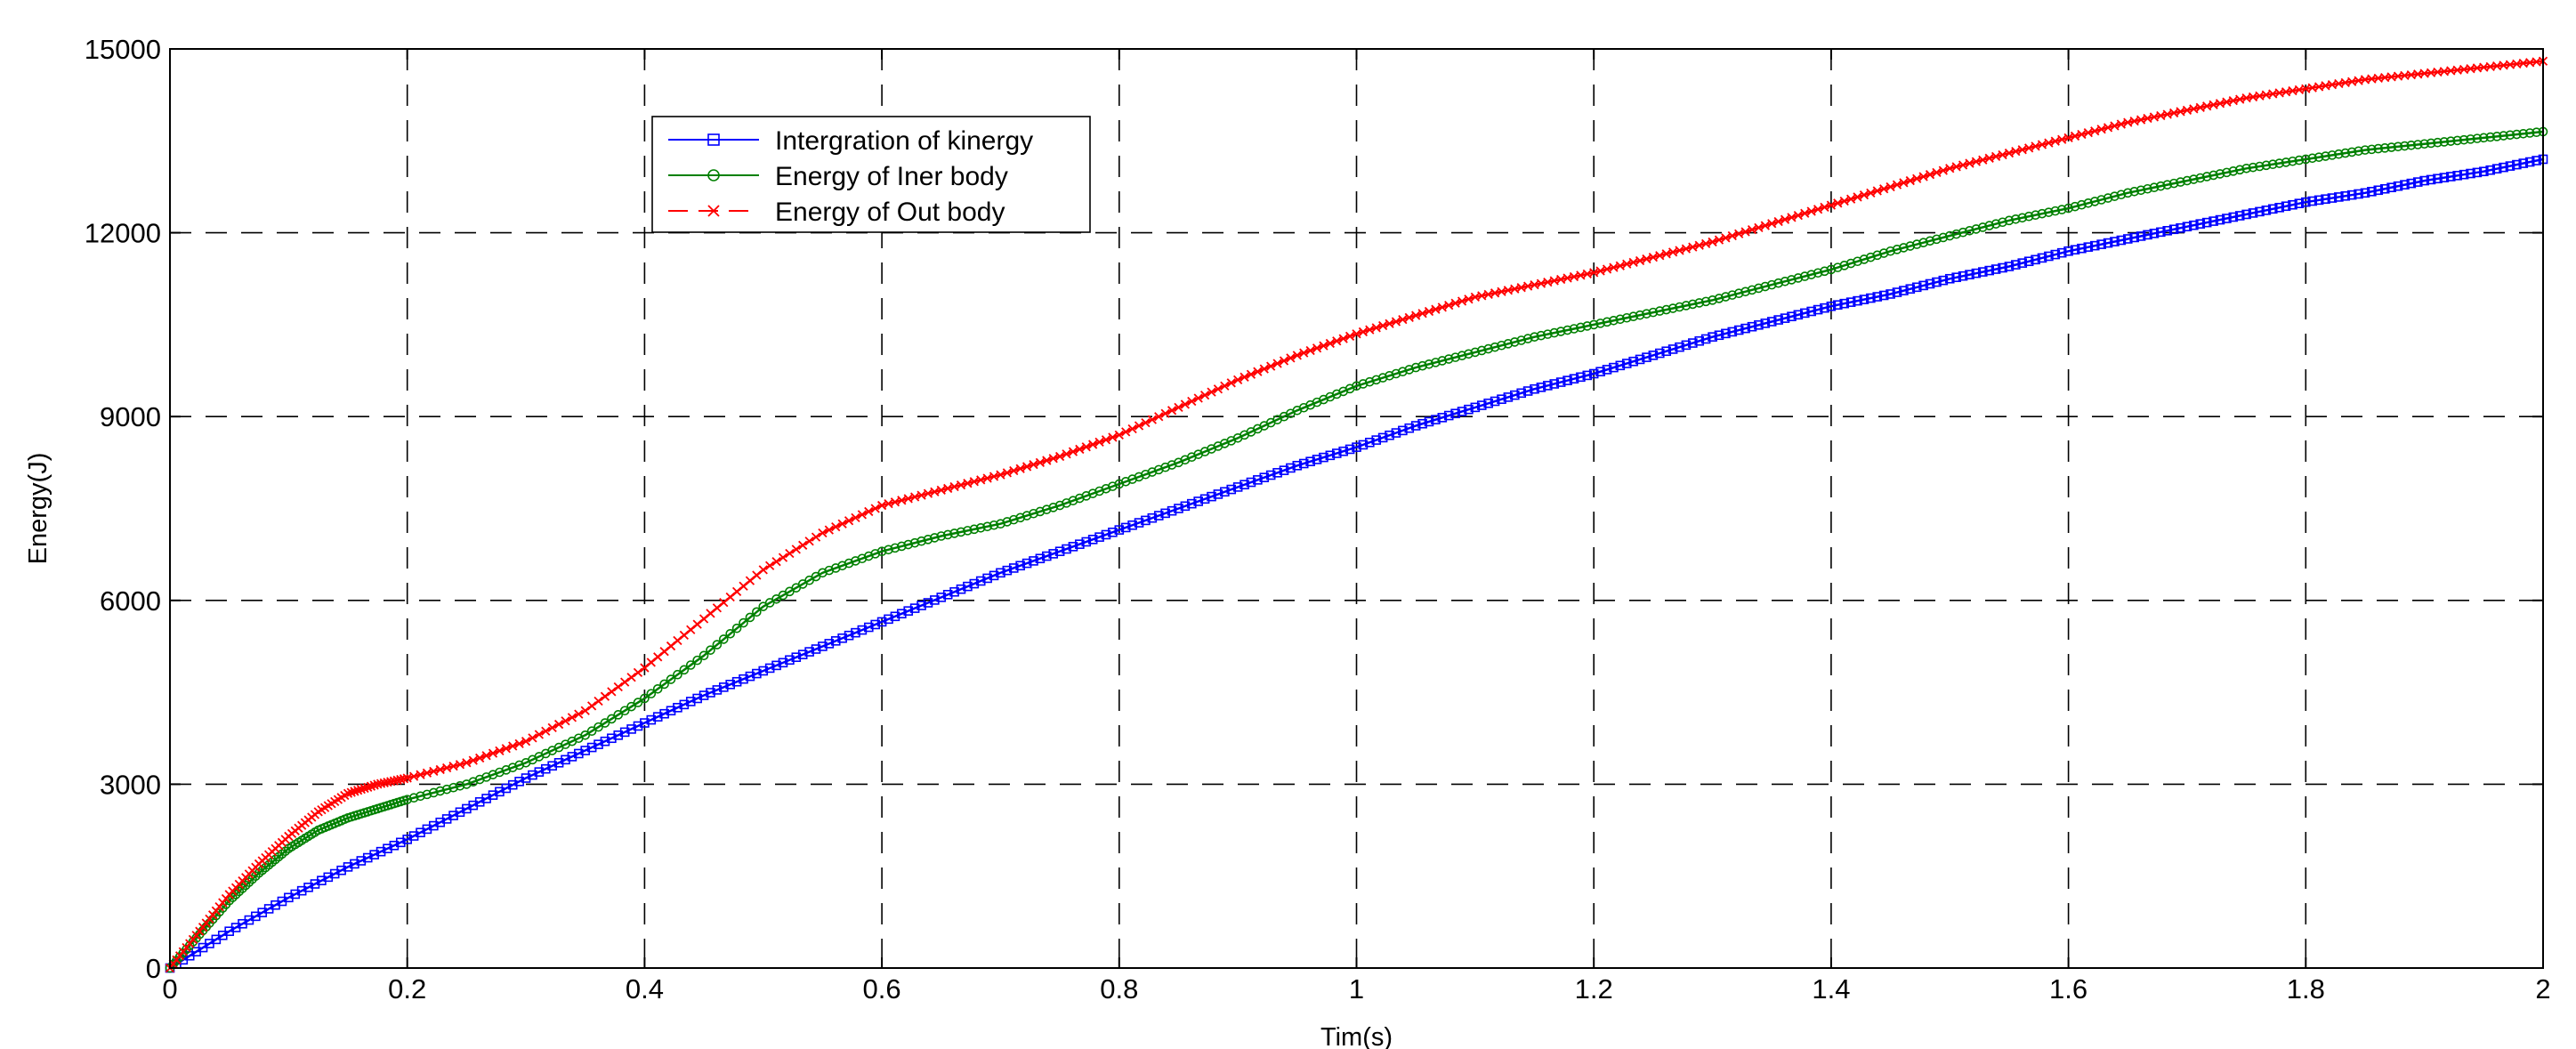 The height and width of the screenshot is (1049, 2576). Describe the element at coordinates (130, 601) in the screenshot. I see `y-tick-label: 6000` at that location.